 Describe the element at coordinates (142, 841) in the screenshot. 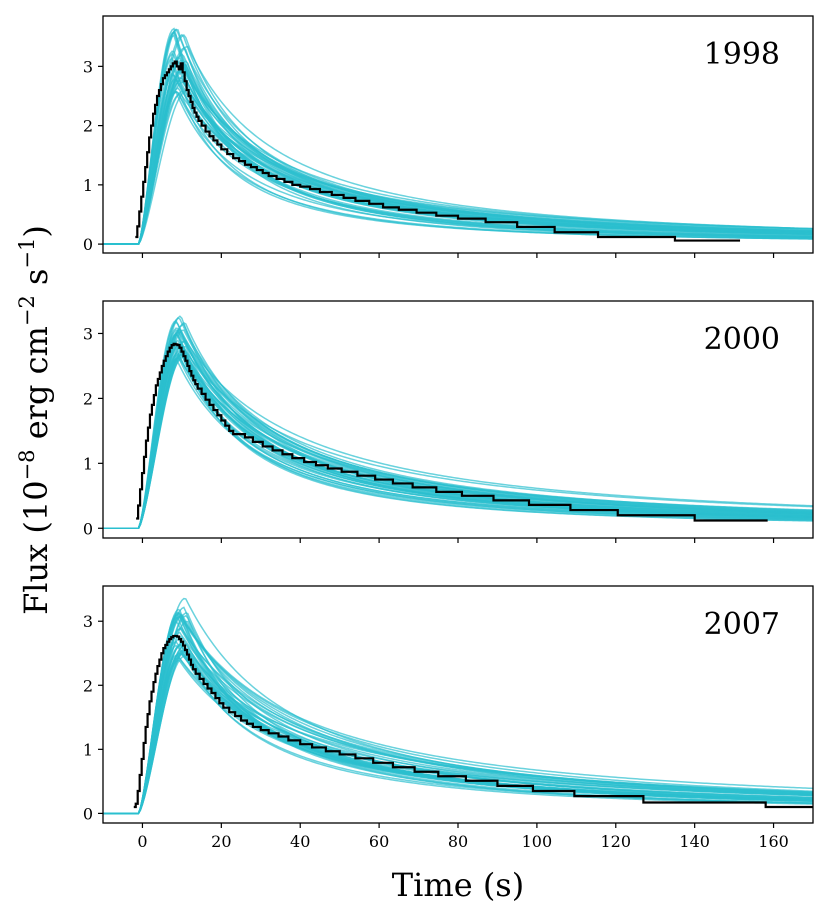

I see `x-tick-label: 0` at that location.